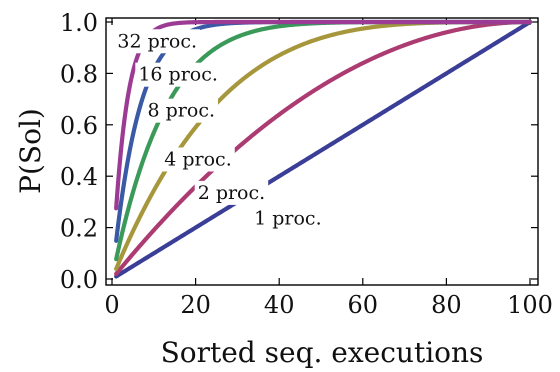  Describe the element at coordinates (279, 305) in the screenshot. I see `x-tick-label: 40` at that location.